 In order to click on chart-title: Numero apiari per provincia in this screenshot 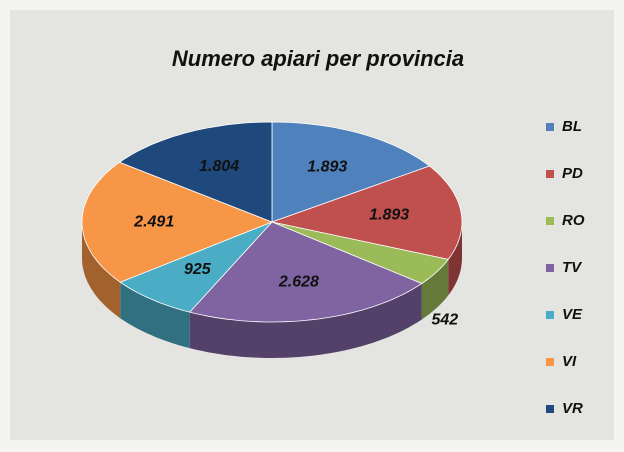, I will do `click(318, 58)`.